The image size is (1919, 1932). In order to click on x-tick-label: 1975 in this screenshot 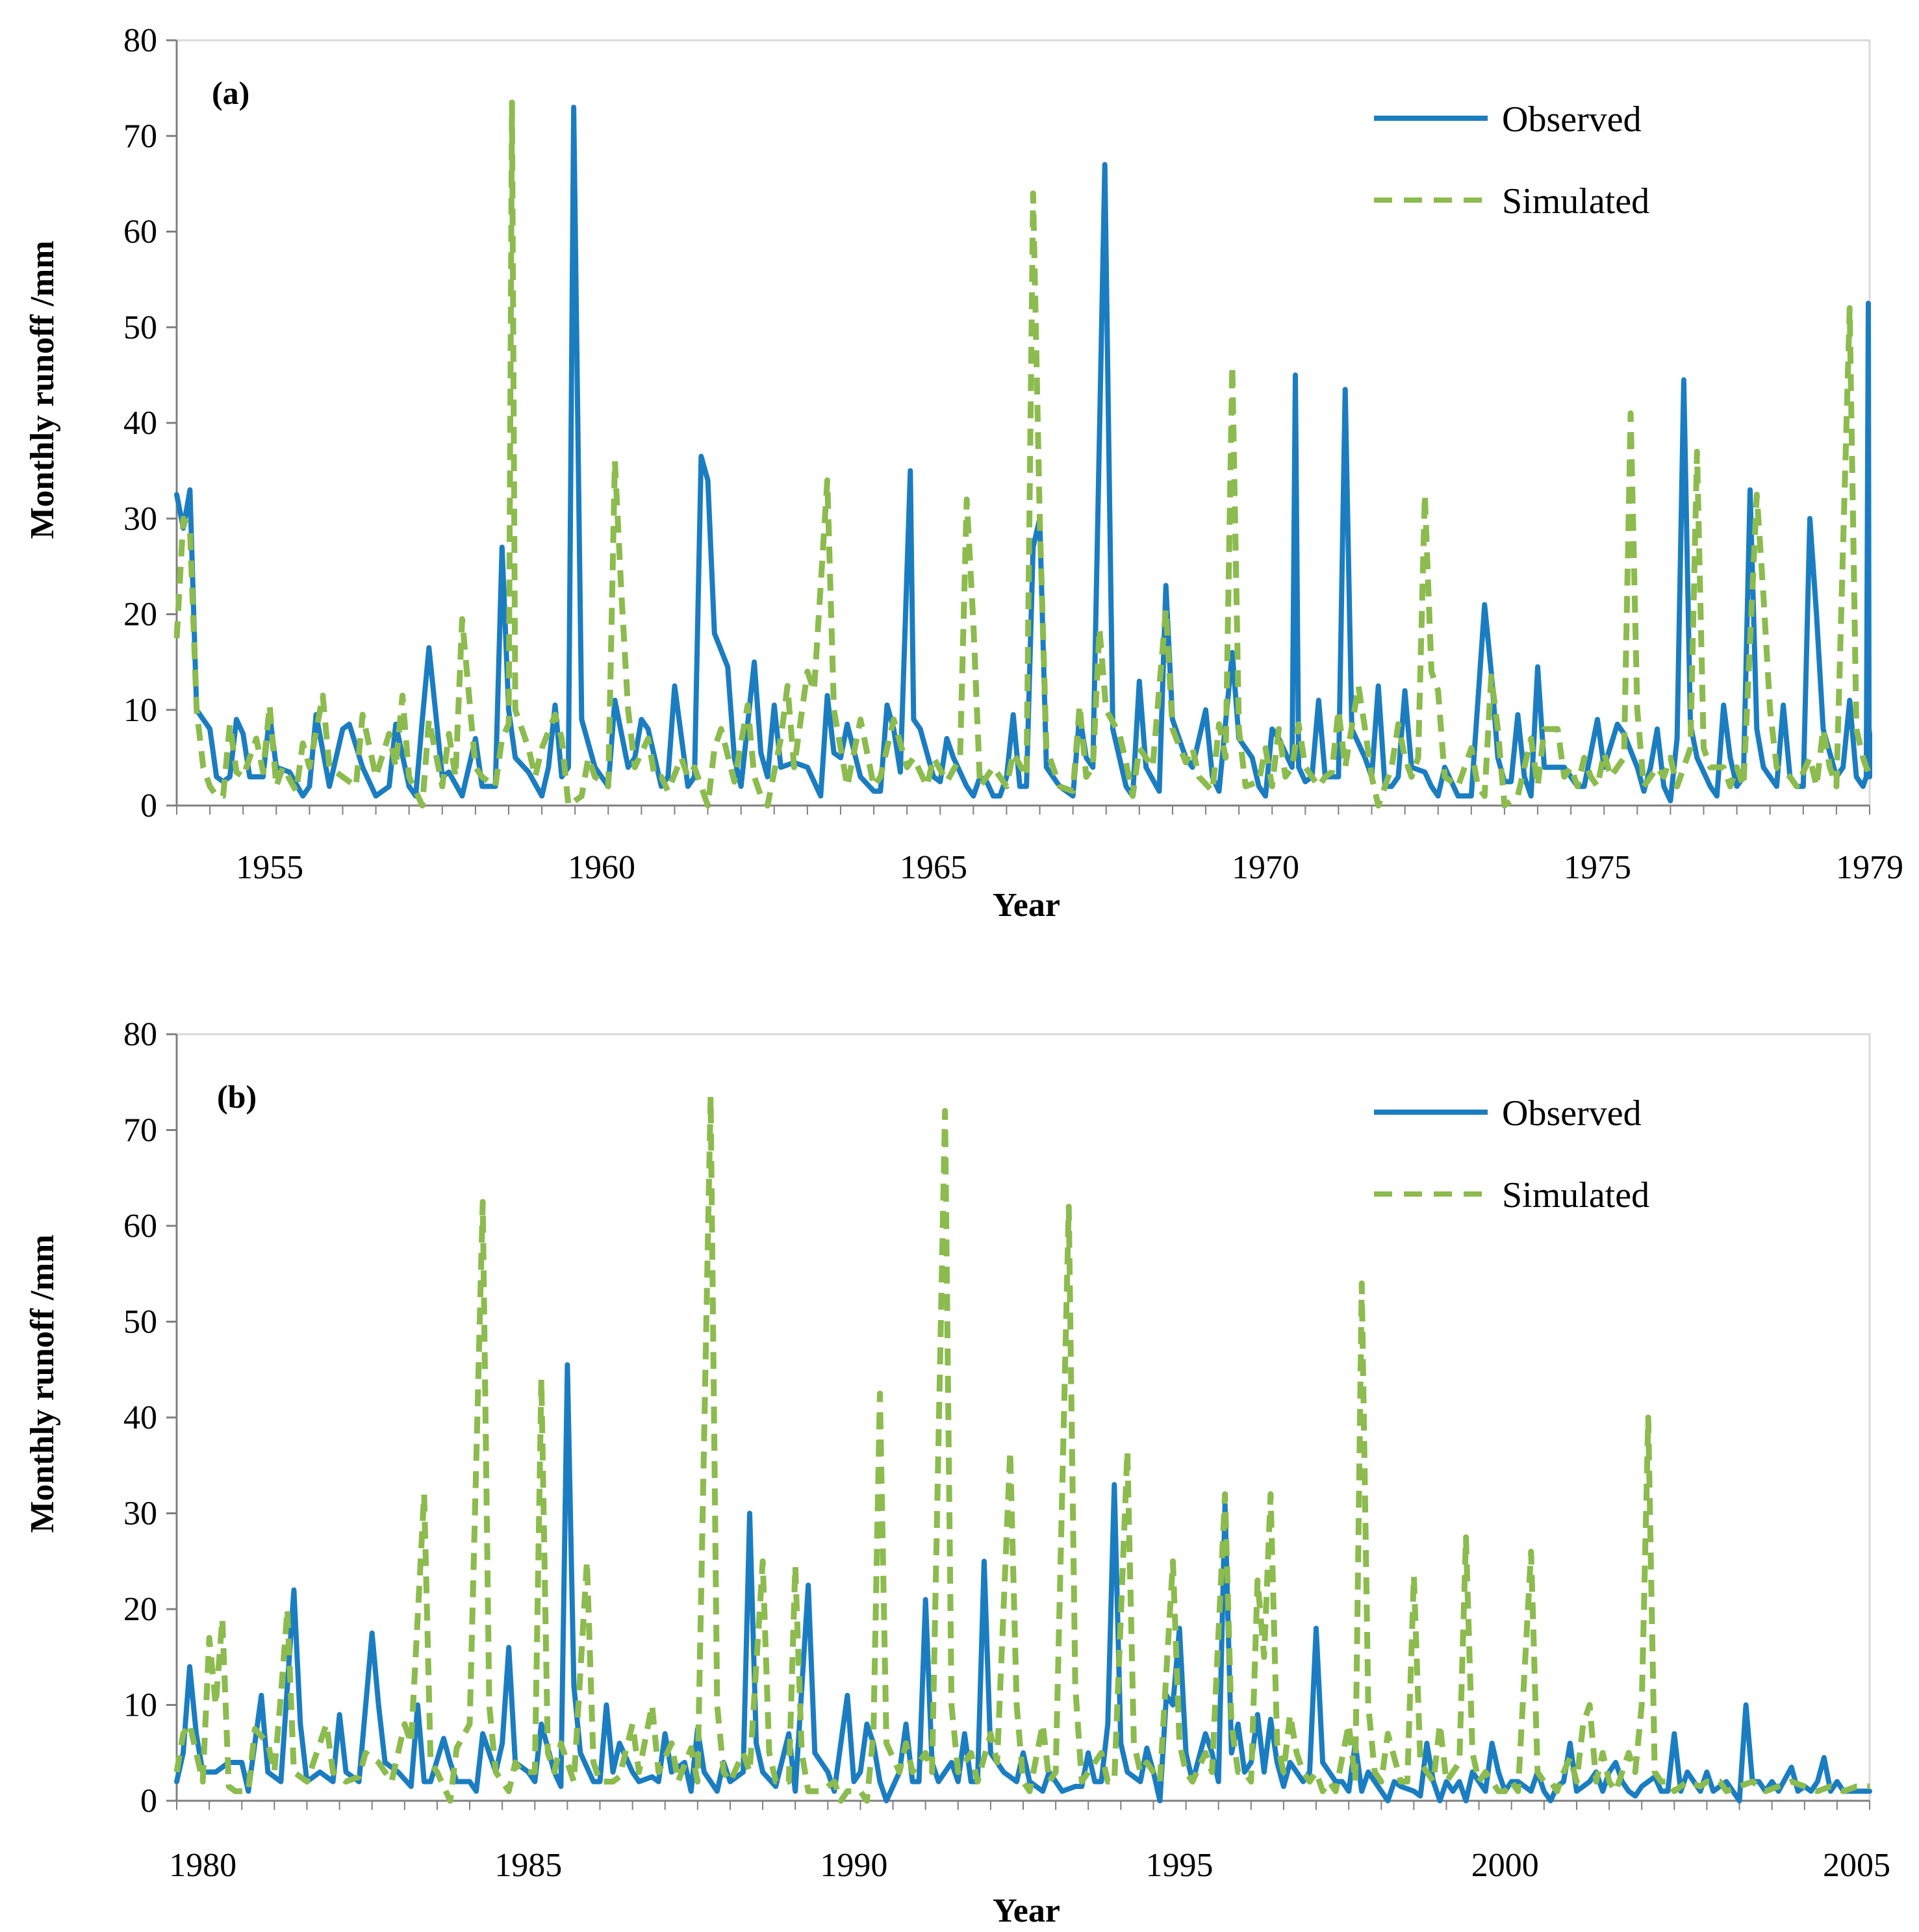, I will do `click(1598, 867)`.